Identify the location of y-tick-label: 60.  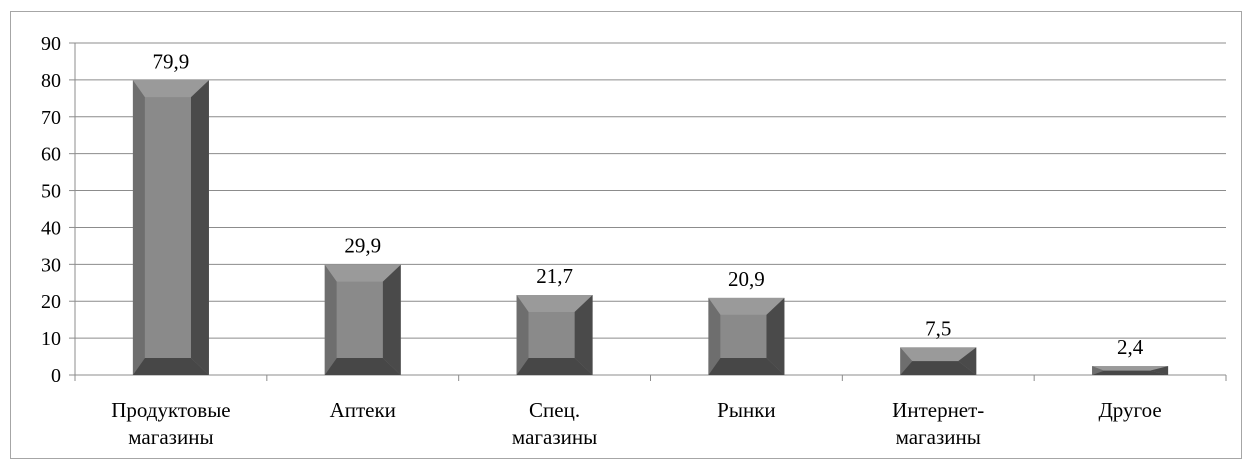
(51, 155).